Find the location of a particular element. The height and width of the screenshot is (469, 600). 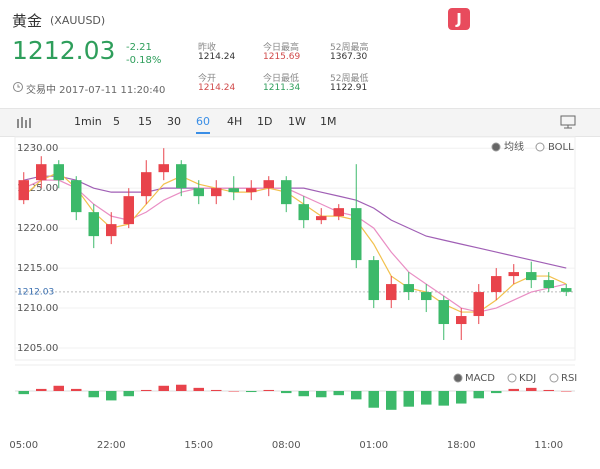

interval-button: 1W is located at coordinates (297, 121).